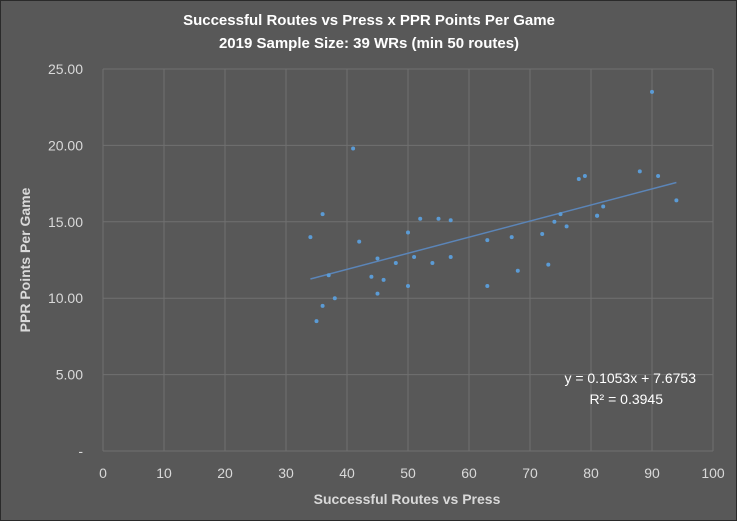  I want to click on x-axis-ticks: 0 10 20 30 40 50 60 70 80 90 100, so click(412, 473).